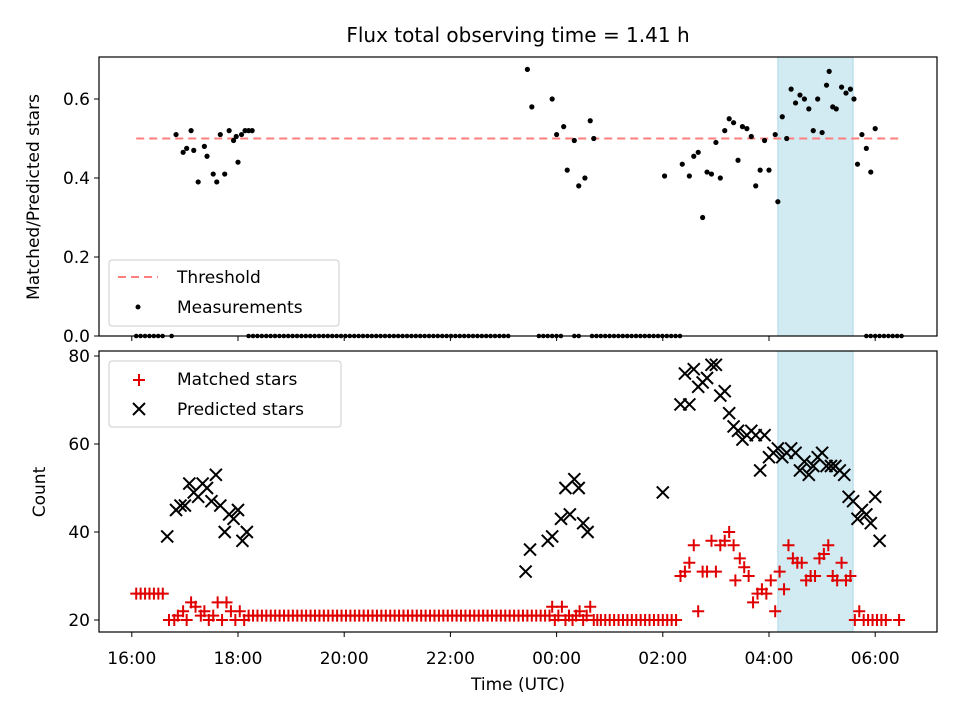 Image resolution: width=960 pixels, height=724 pixels. I want to click on matched-markers, so click(518, 576).